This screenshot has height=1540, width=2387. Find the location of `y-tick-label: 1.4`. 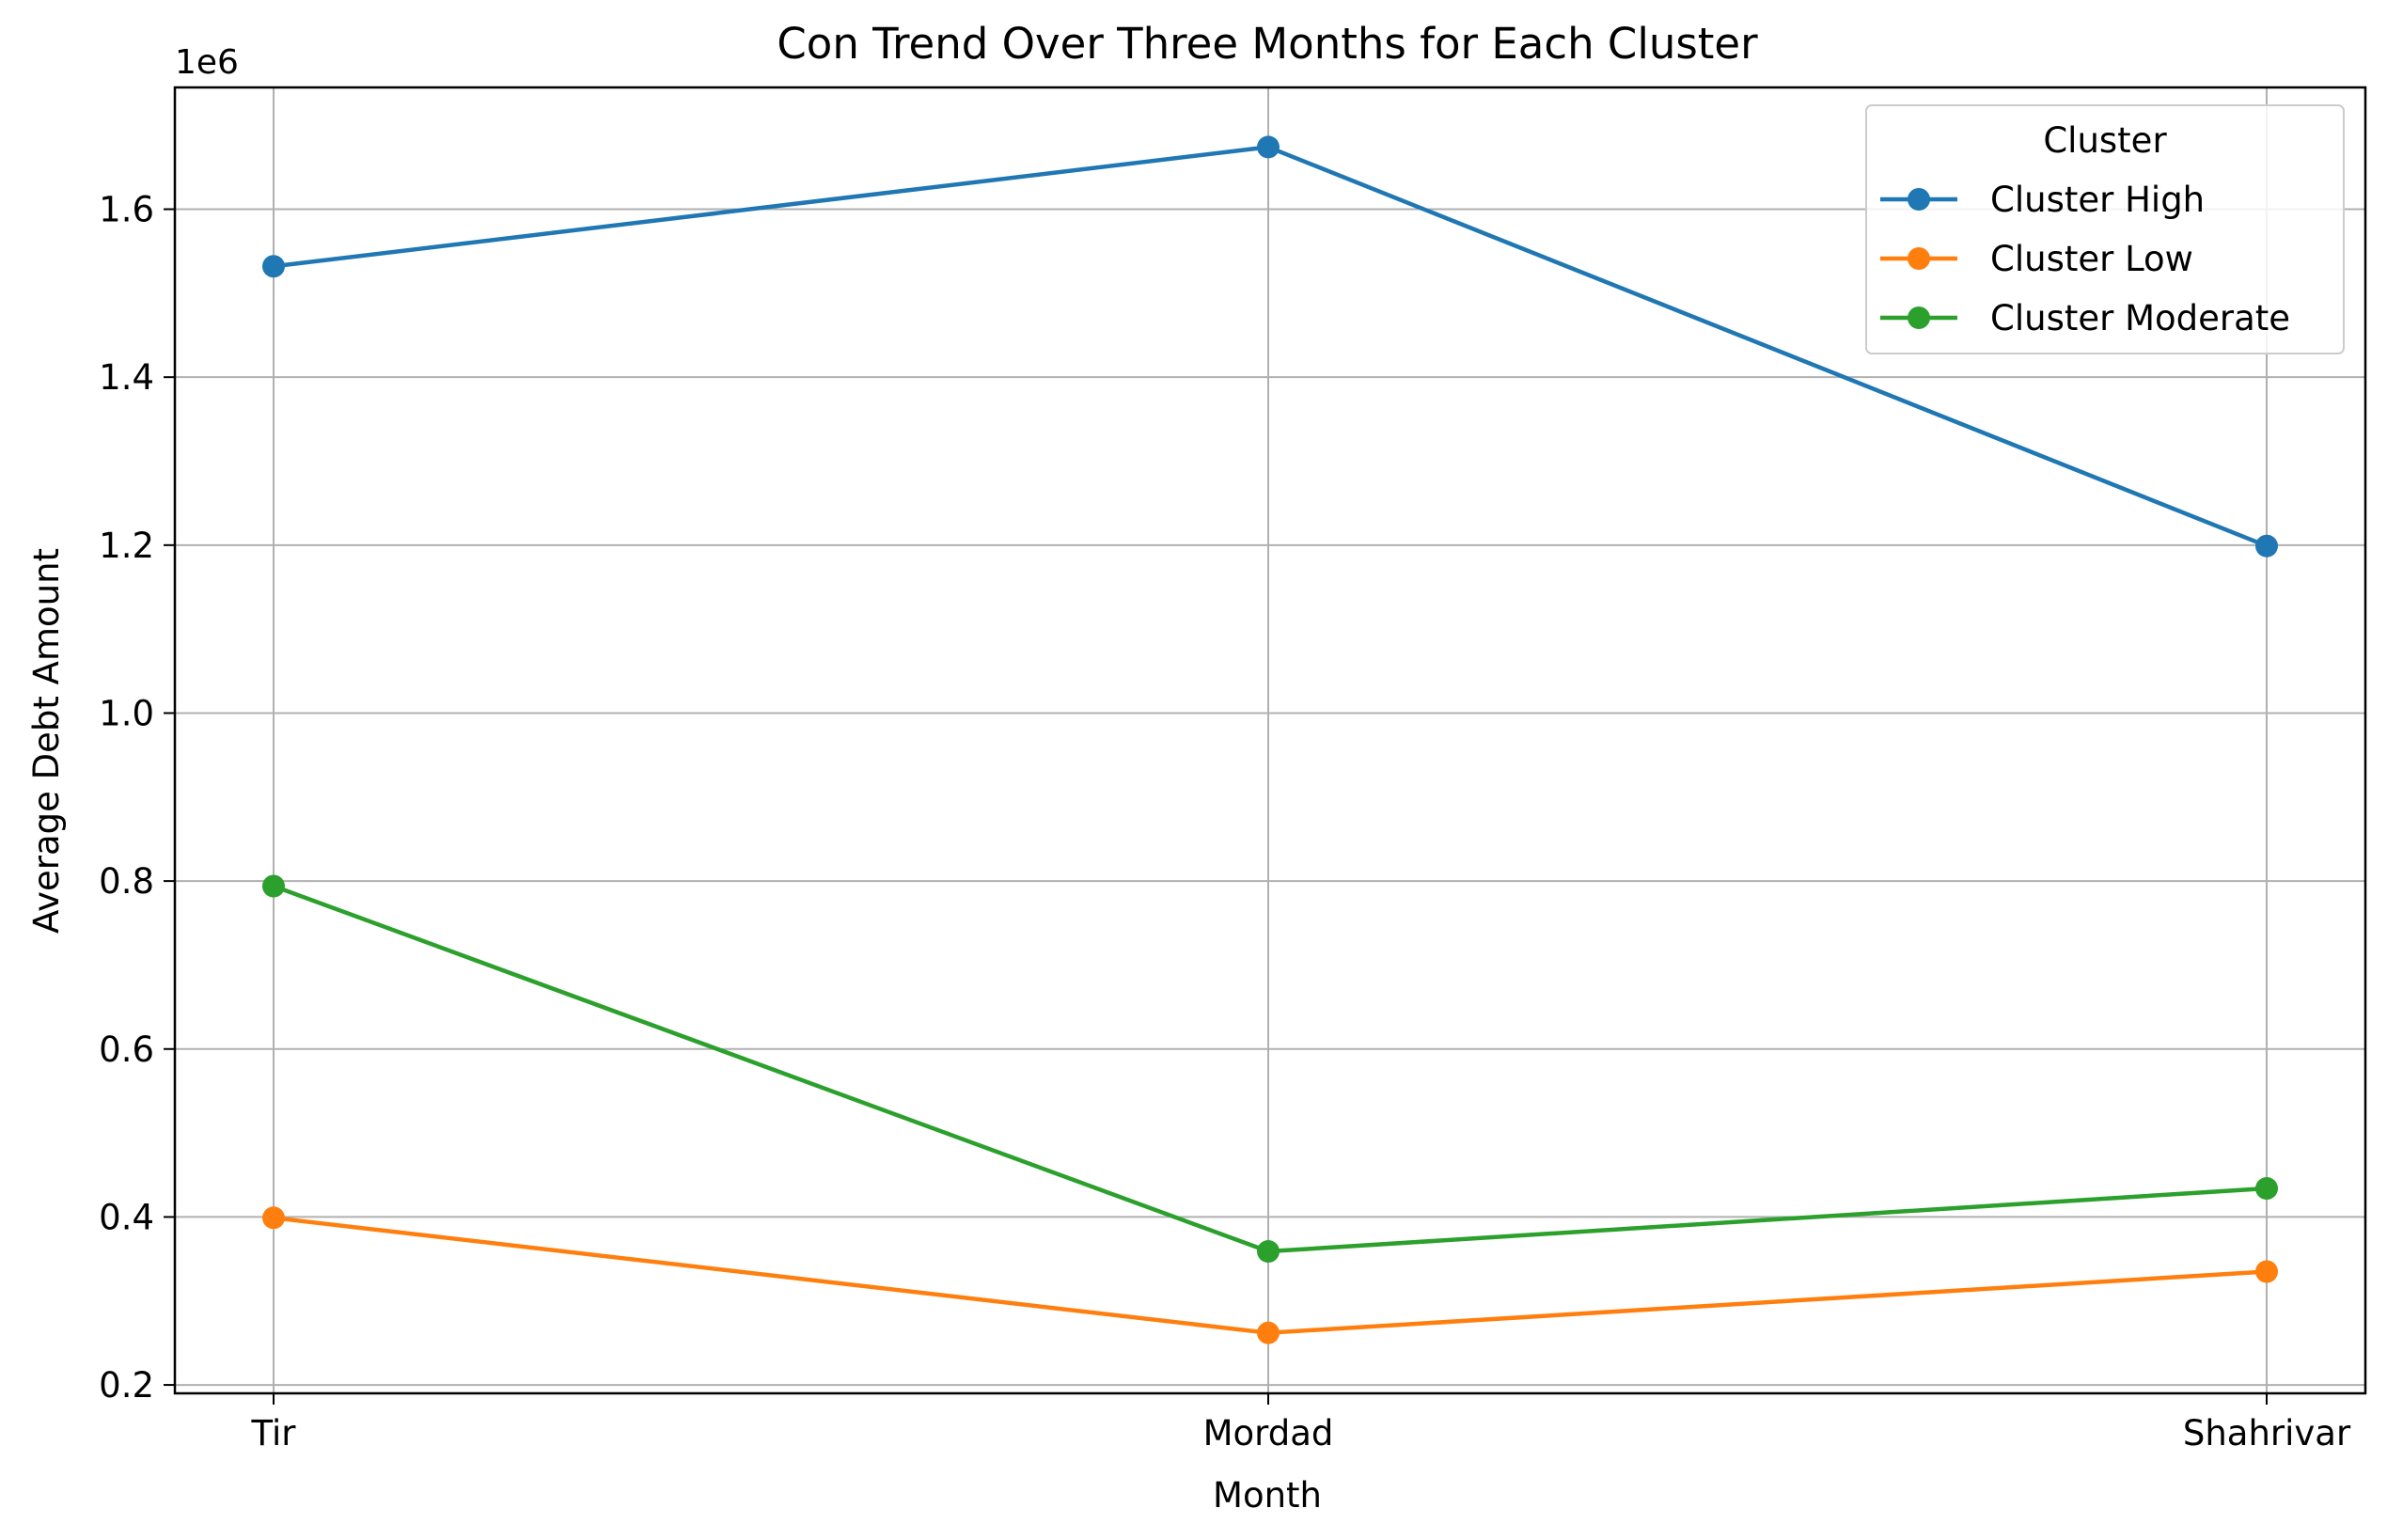

y-tick-label: 1.4 is located at coordinates (126, 378).